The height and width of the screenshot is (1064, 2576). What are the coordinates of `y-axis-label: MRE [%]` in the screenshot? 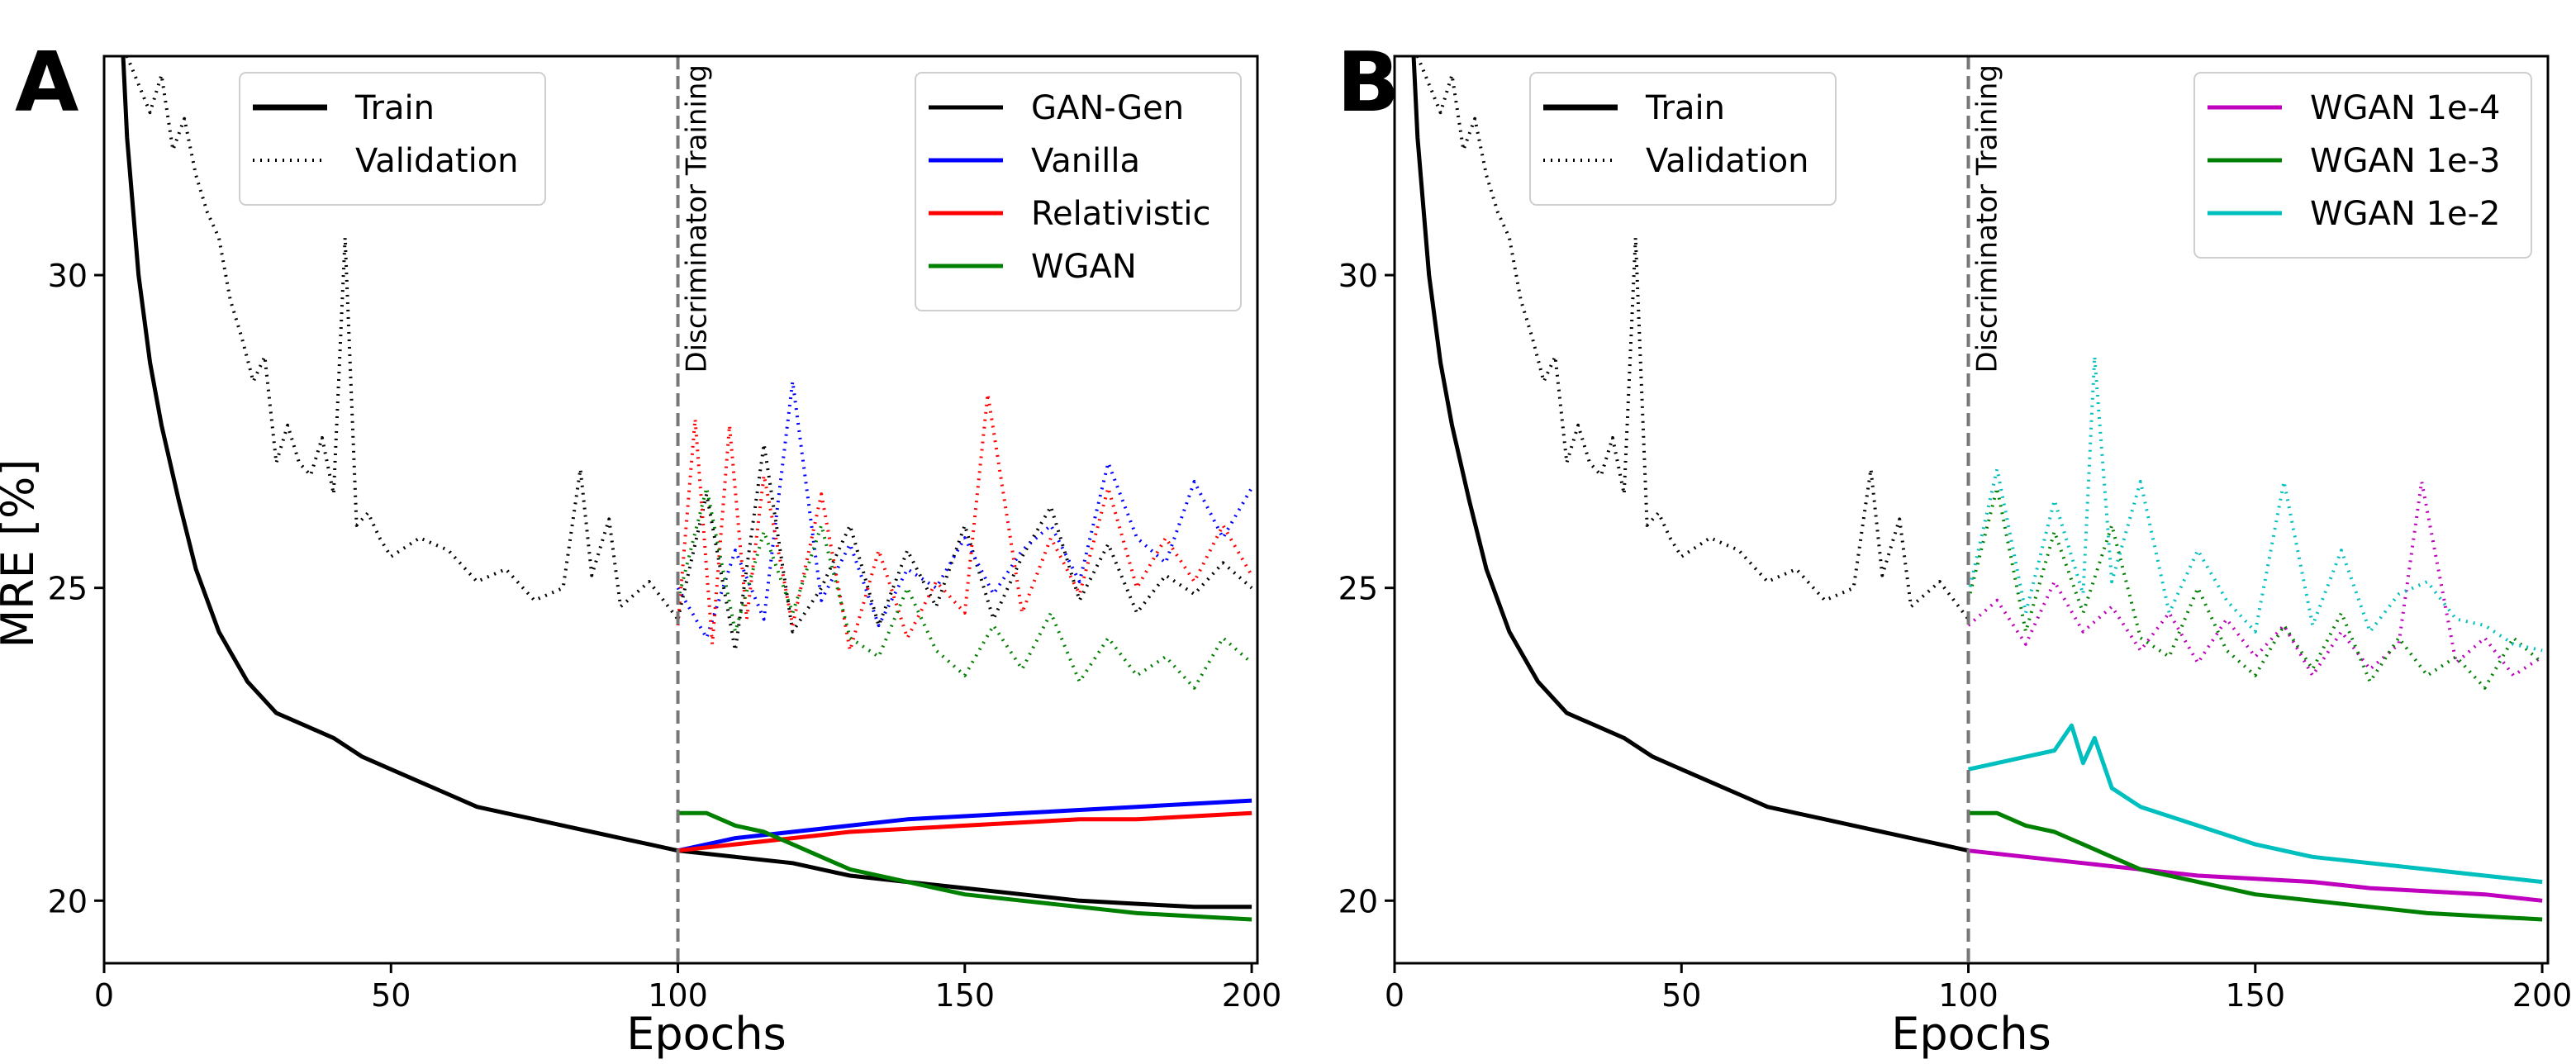 It's located at (22, 553).